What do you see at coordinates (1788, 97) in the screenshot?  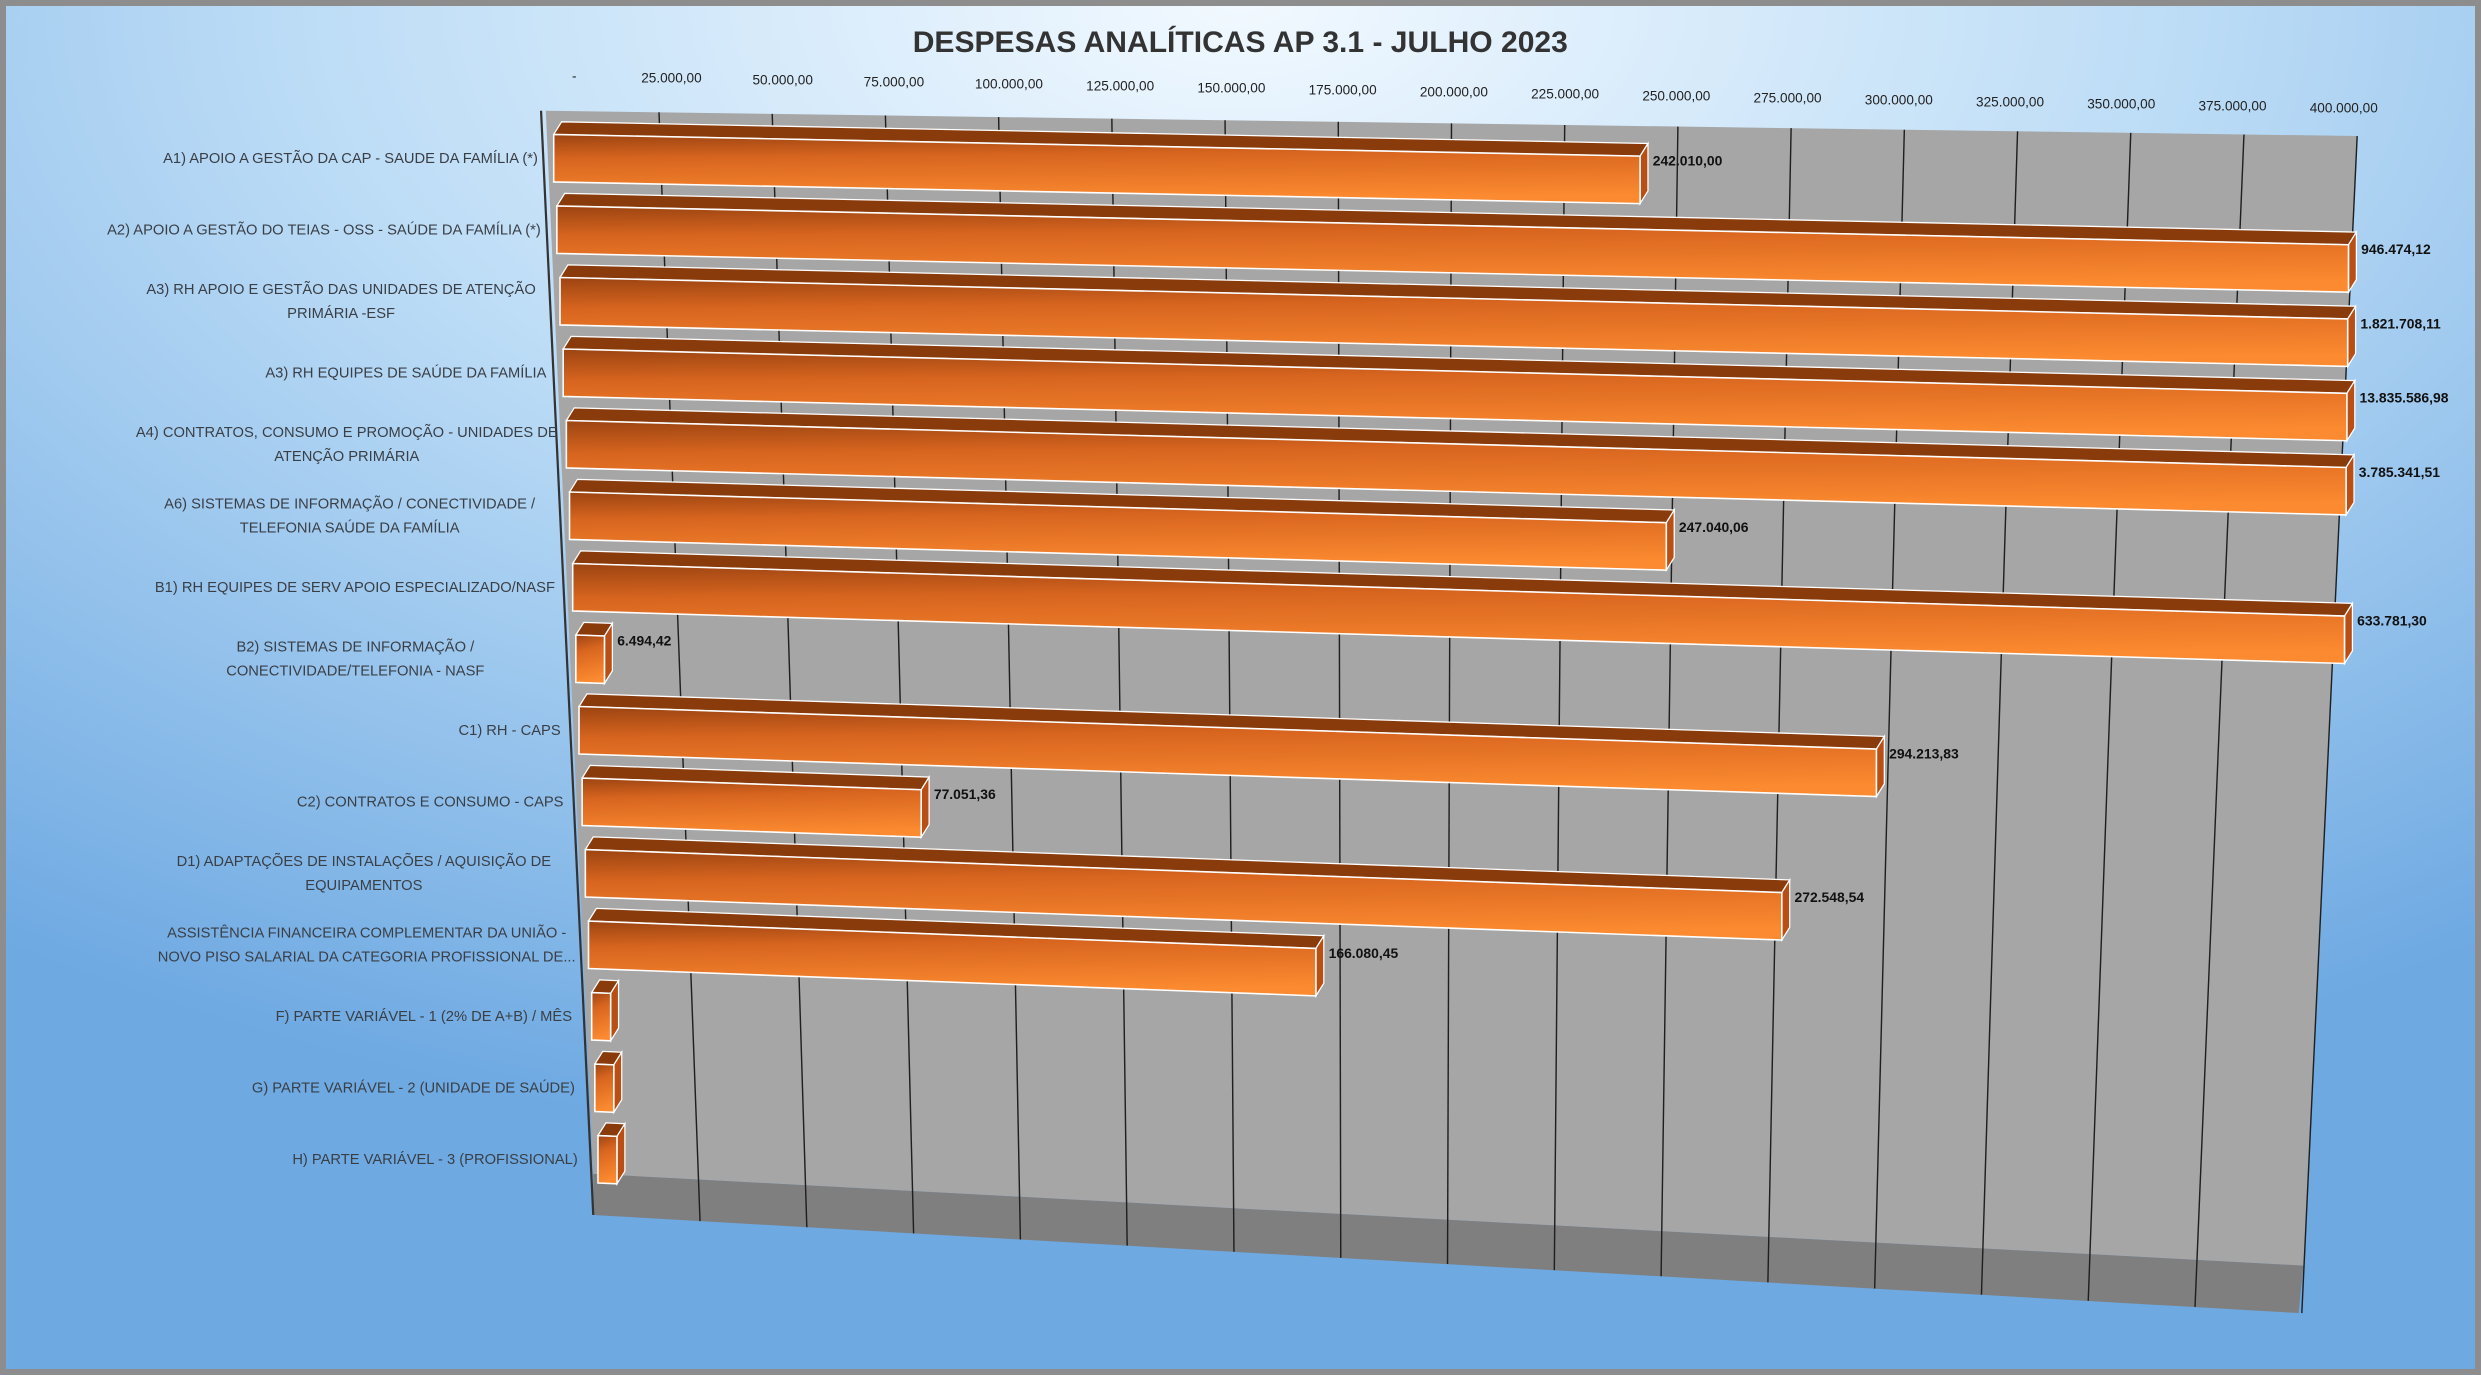 I see `x-tick-label: 275.000,00` at bounding box center [1788, 97].